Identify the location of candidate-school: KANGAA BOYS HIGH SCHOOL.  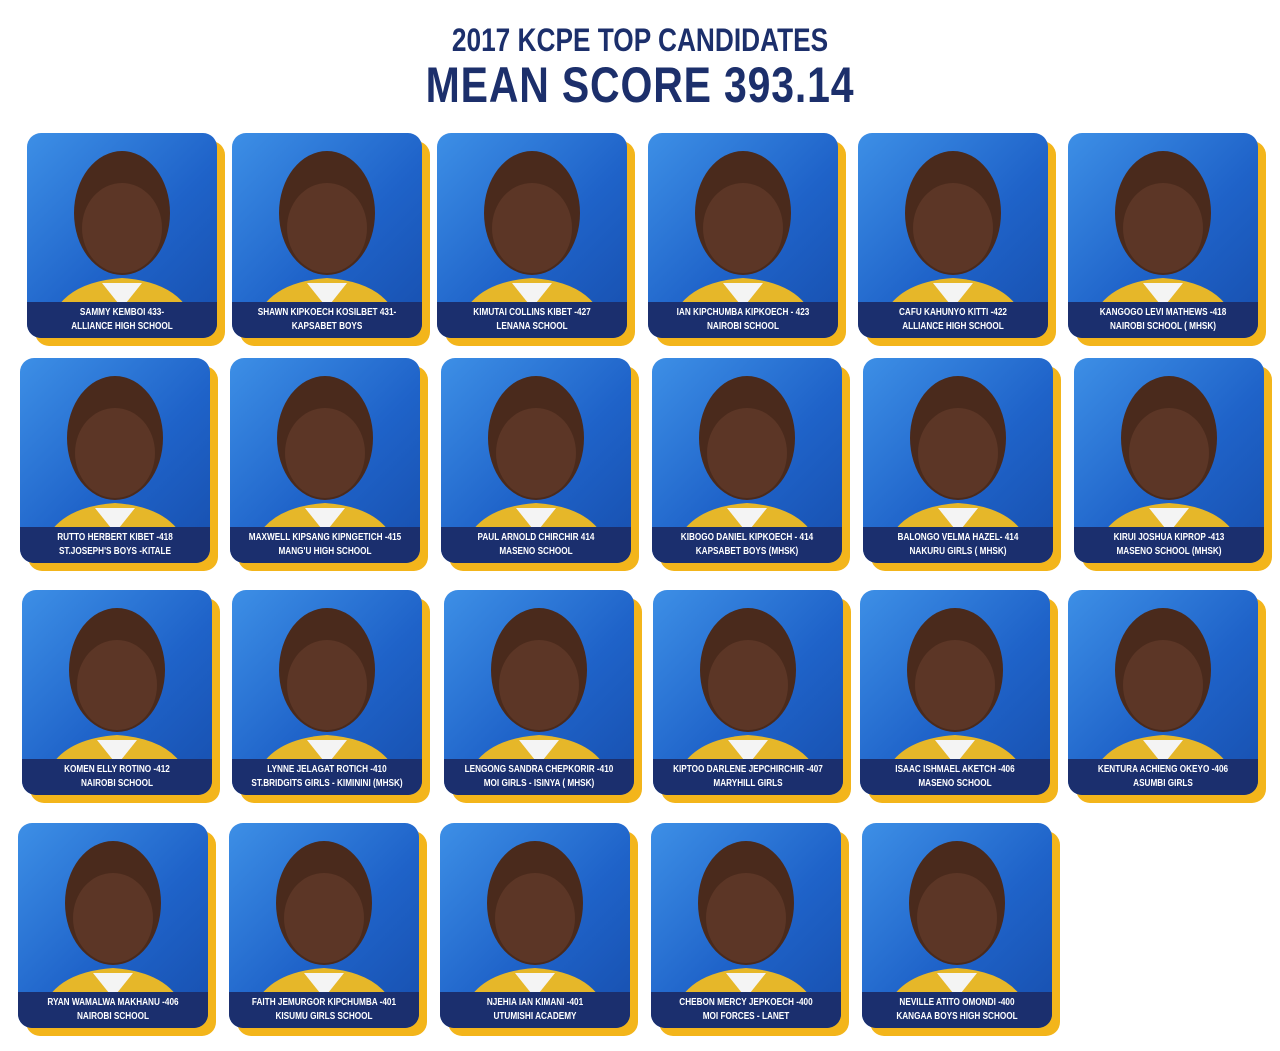
(957, 1016).